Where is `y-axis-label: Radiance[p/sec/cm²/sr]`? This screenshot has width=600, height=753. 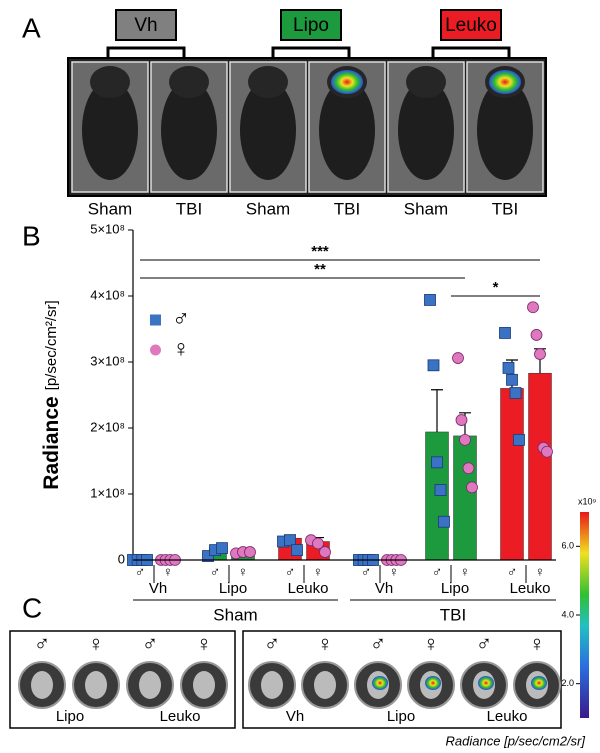 y-axis-label: Radiance[p/sec/cm²/sr] is located at coordinates (51, 394).